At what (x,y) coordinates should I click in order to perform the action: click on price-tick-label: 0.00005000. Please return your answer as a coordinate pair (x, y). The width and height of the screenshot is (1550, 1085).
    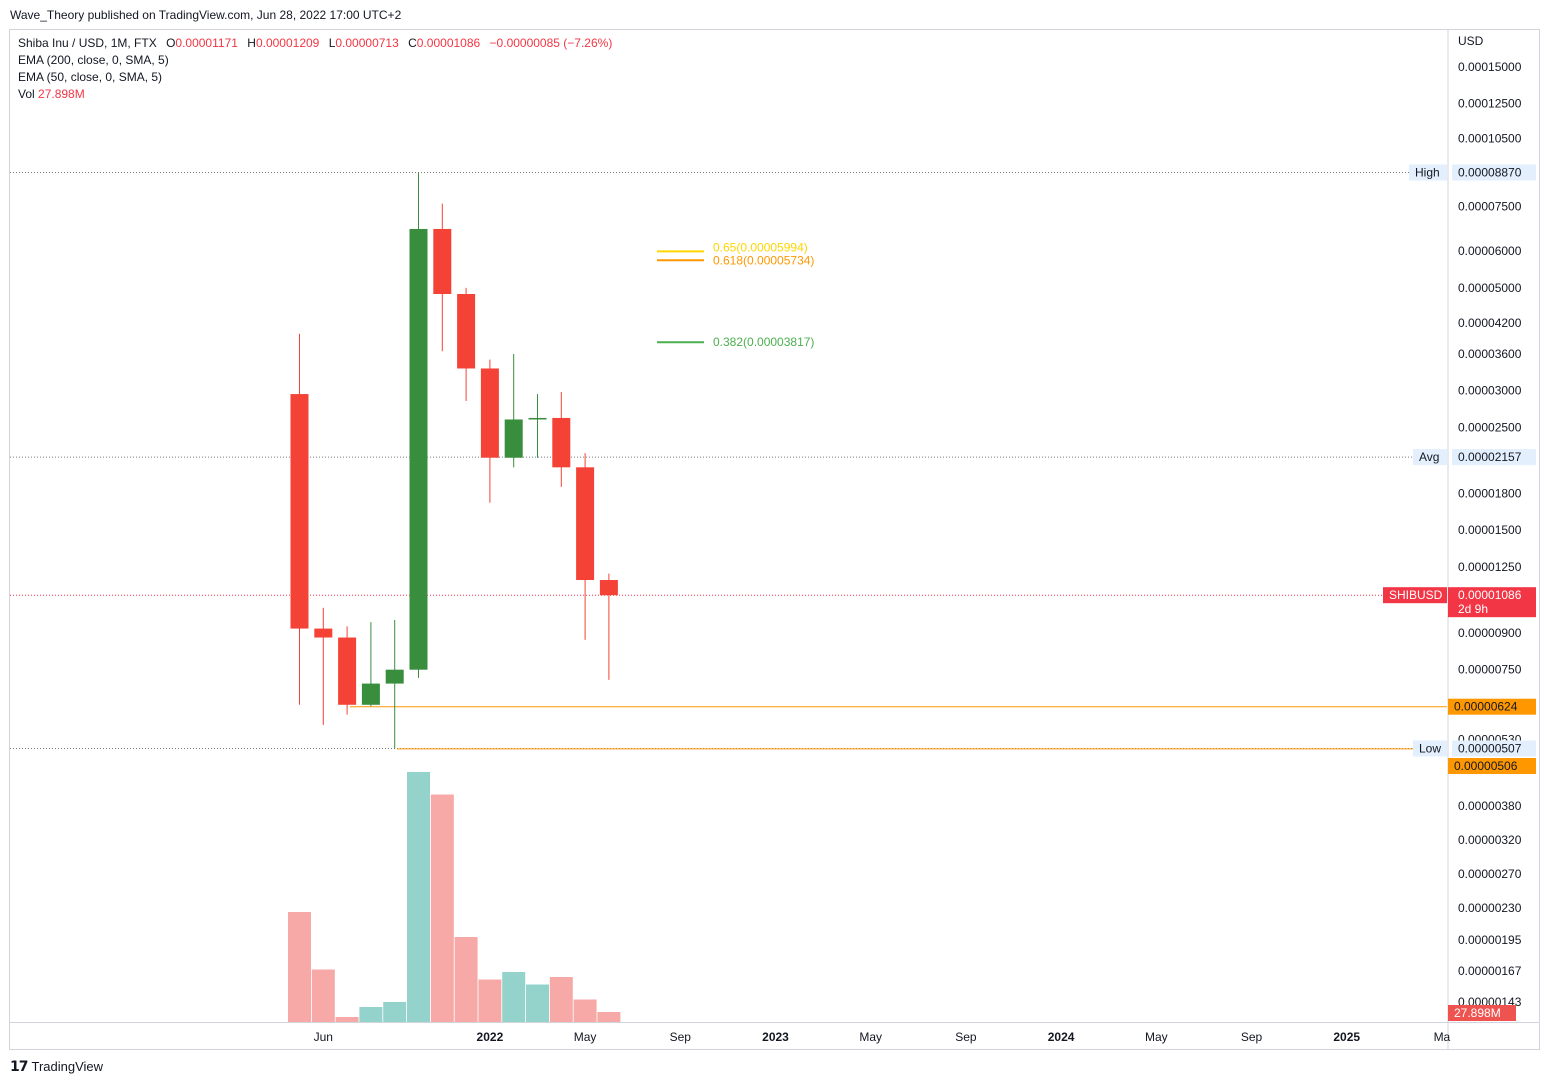
    Looking at the image, I should click on (1490, 288).